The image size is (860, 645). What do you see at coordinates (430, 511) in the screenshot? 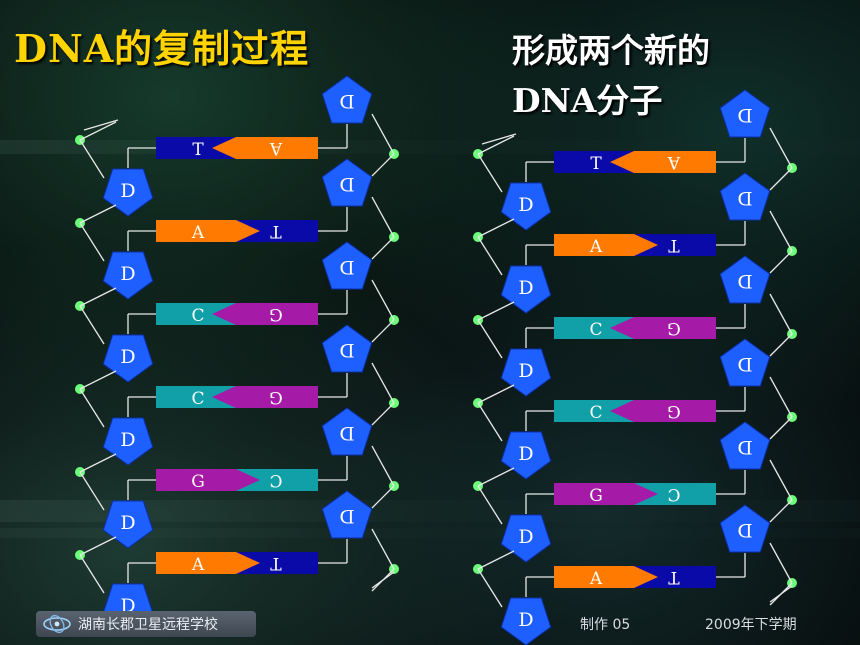
I see `bg-stripe` at bounding box center [430, 511].